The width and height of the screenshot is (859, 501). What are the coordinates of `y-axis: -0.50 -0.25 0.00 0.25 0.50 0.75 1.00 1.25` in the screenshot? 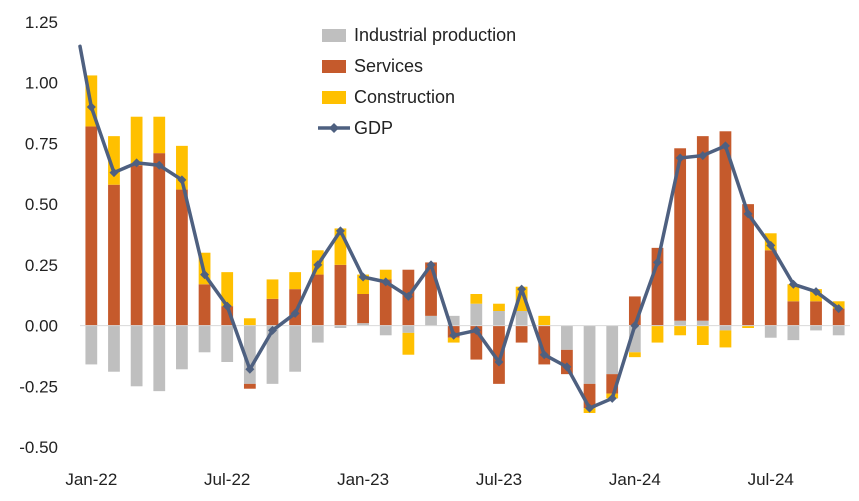 It's located at (38, 235).